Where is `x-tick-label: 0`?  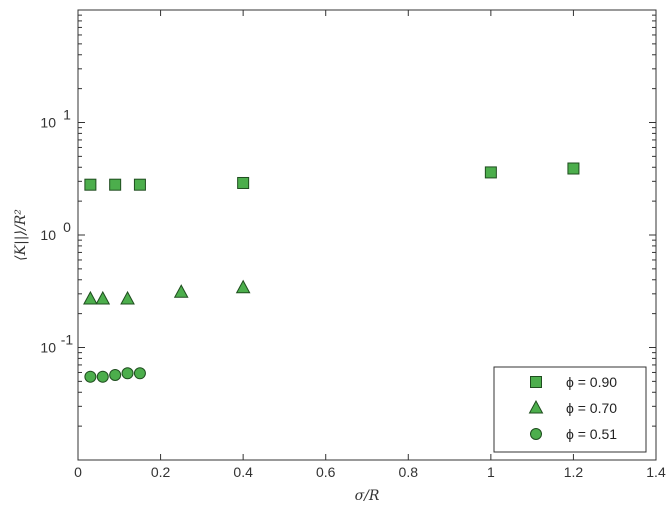 x-tick-label: 0 is located at coordinates (78, 472).